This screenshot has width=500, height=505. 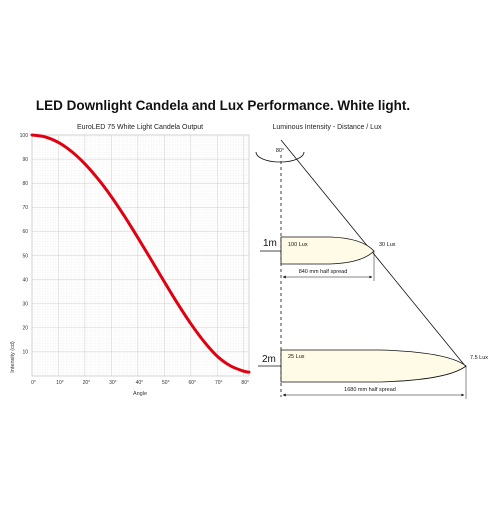 I want to click on lux-edge-2m: 7.5 Lux, so click(x=479, y=358).